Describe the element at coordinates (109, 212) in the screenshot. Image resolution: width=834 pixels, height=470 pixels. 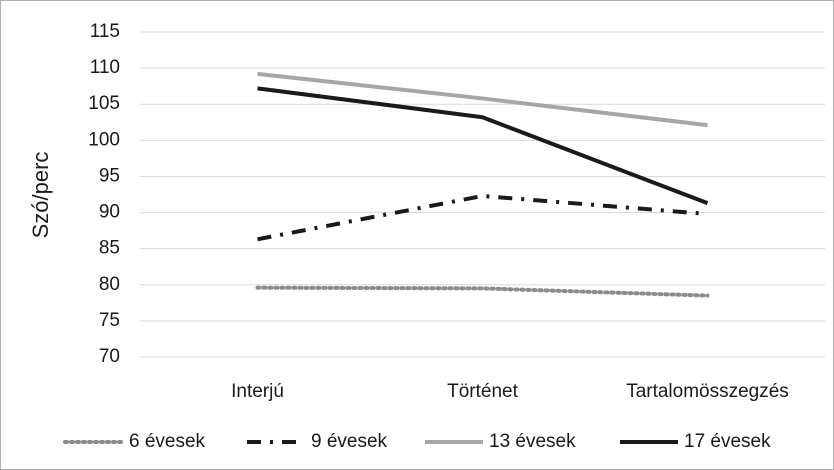
I see `y-tick-label: 90` at that location.